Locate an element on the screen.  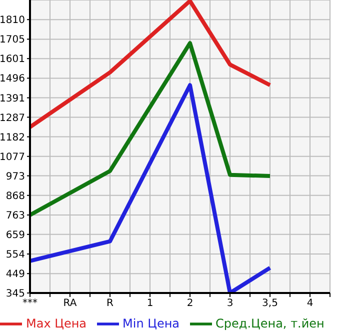
y-tick-label: 659 is located at coordinates (15, 235).